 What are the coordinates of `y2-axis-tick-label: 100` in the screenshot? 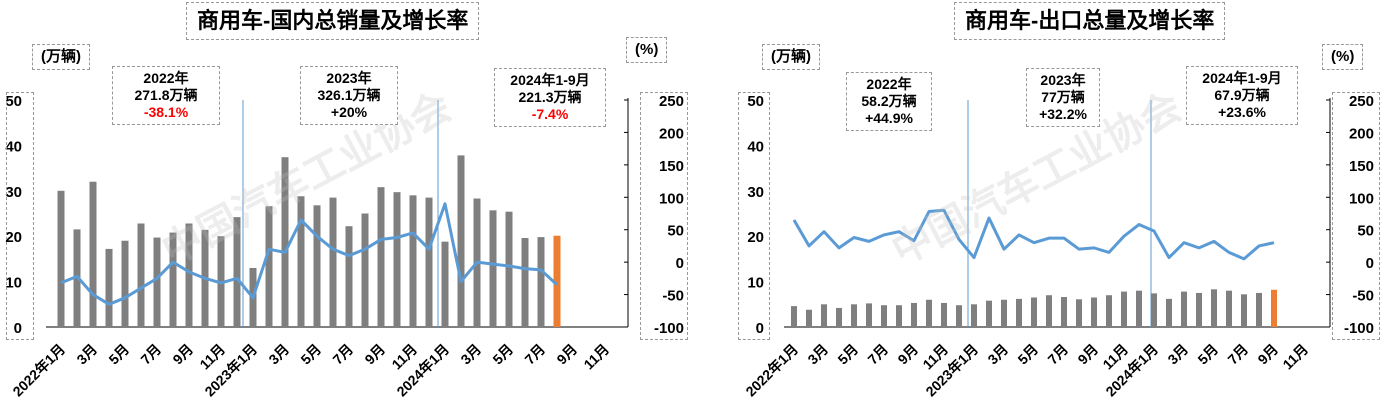 It's located at (1361, 198).